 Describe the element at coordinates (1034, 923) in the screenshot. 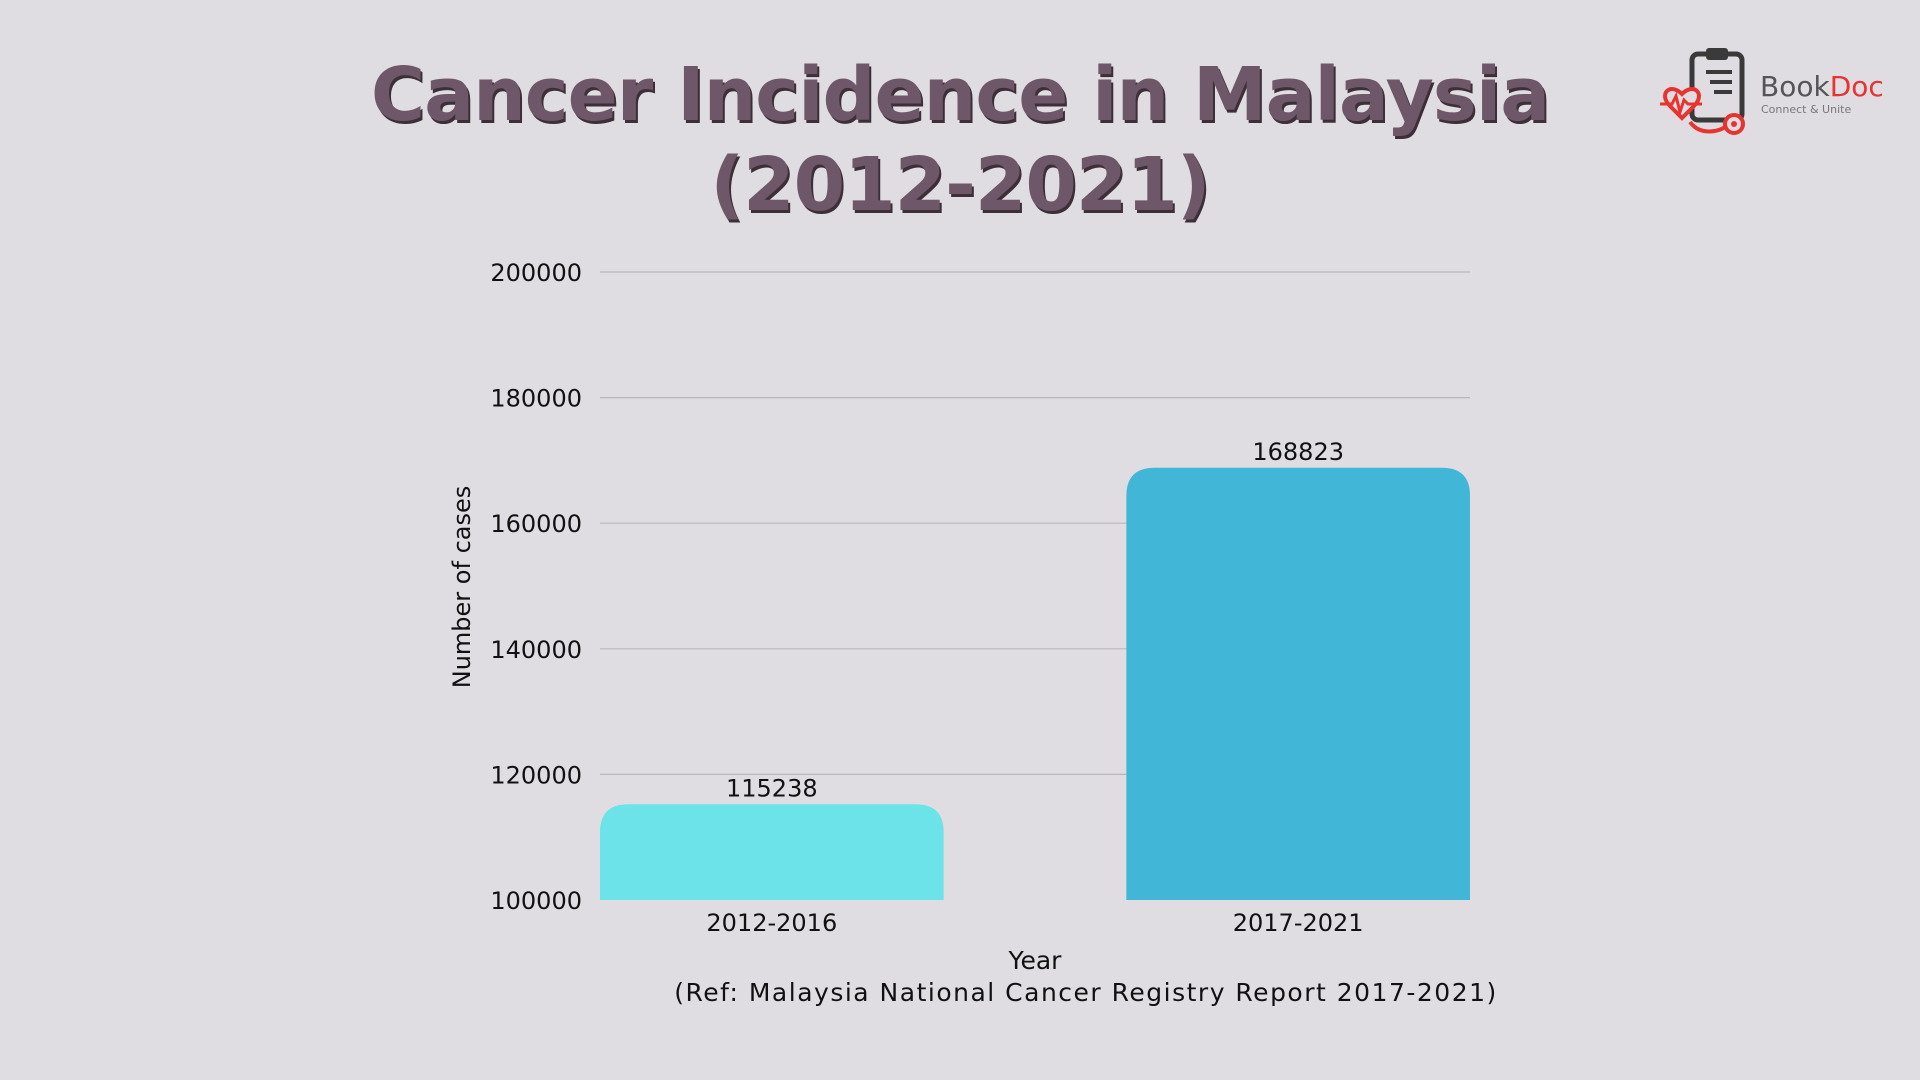

I see `x-axis-categories: 2012-2016 2017-2021` at that location.